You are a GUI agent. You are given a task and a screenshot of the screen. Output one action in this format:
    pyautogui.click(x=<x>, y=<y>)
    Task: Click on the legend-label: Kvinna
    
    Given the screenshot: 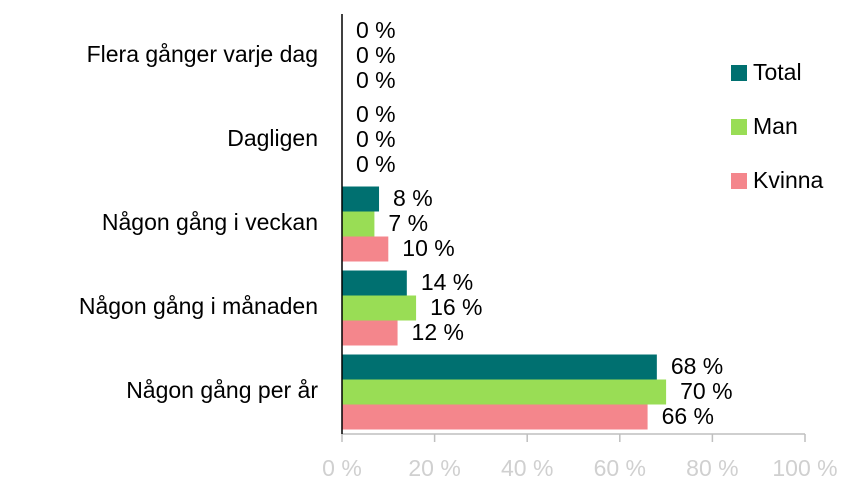 What is the action you would take?
    pyautogui.click(x=788, y=180)
    